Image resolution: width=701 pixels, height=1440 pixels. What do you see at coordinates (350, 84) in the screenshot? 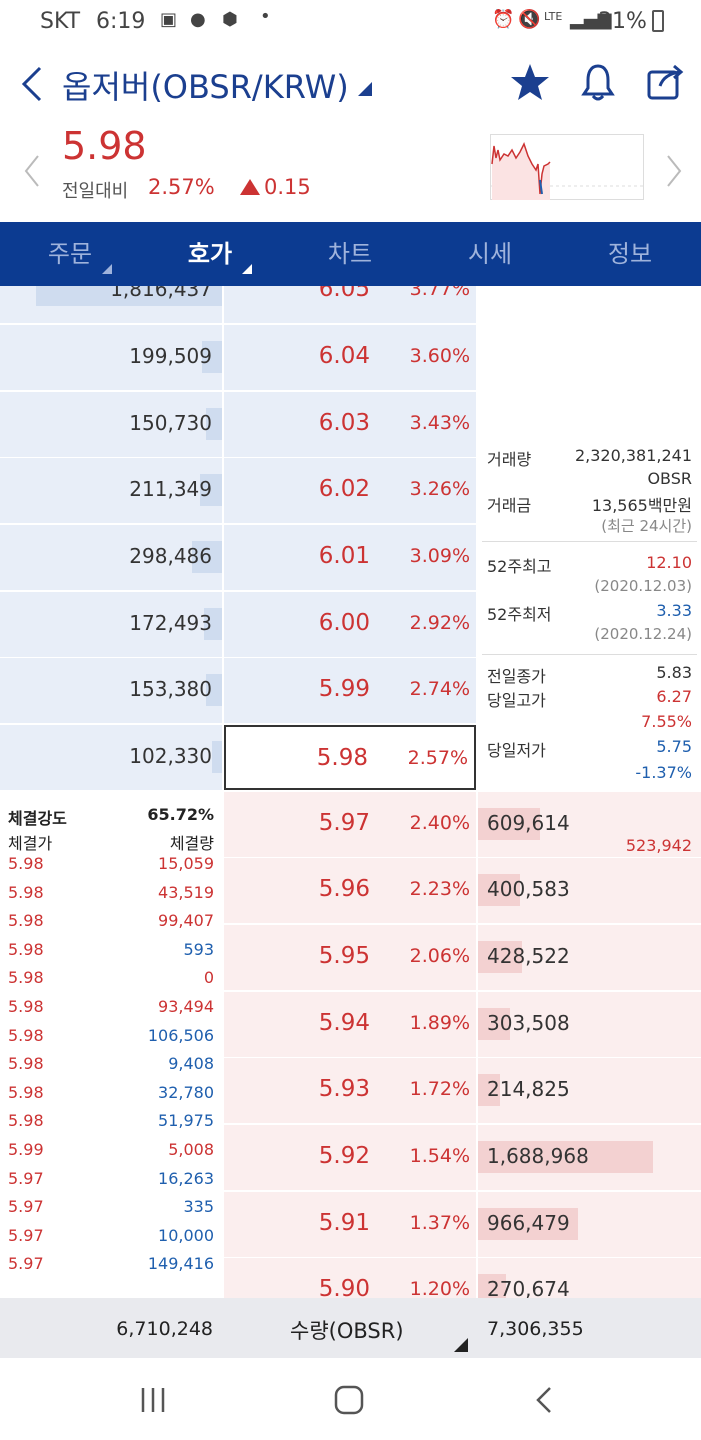
I see `title-bar: 옵저버(OBSR/KRW)` at bounding box center [350, 84].